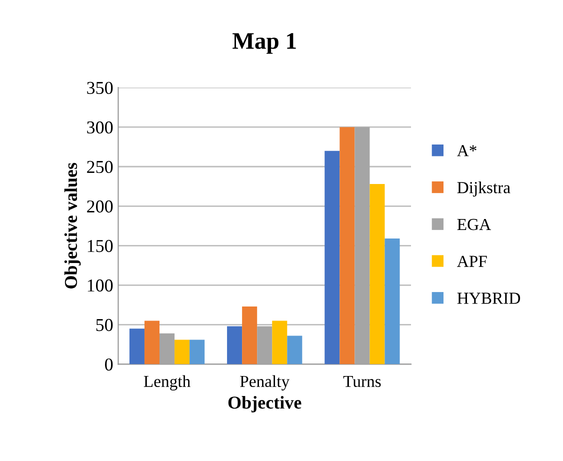  I want to click on y-tick-label: 250, so click(100, 167).